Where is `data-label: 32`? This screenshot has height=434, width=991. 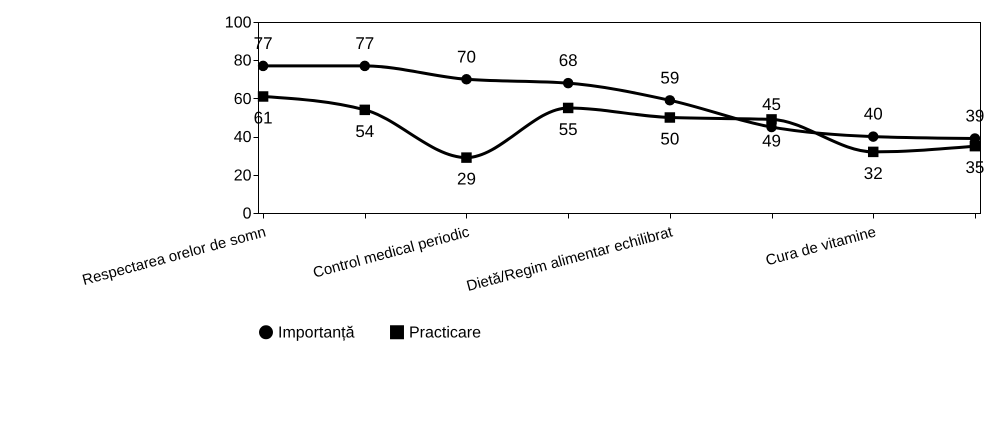
data-label: 32 is located at coordinates (873, 173).